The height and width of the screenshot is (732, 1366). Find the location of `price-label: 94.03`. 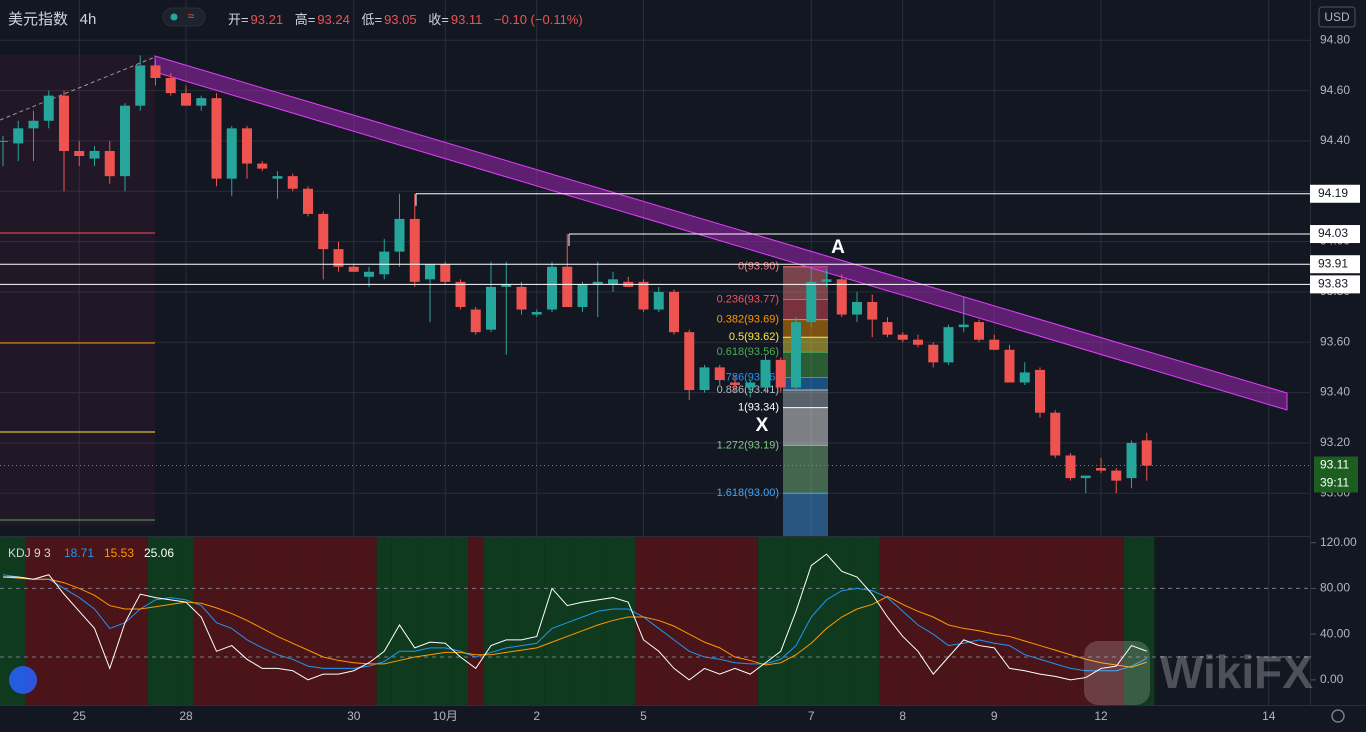

price-label: 94.03 is located at coordinates (1333, 233).